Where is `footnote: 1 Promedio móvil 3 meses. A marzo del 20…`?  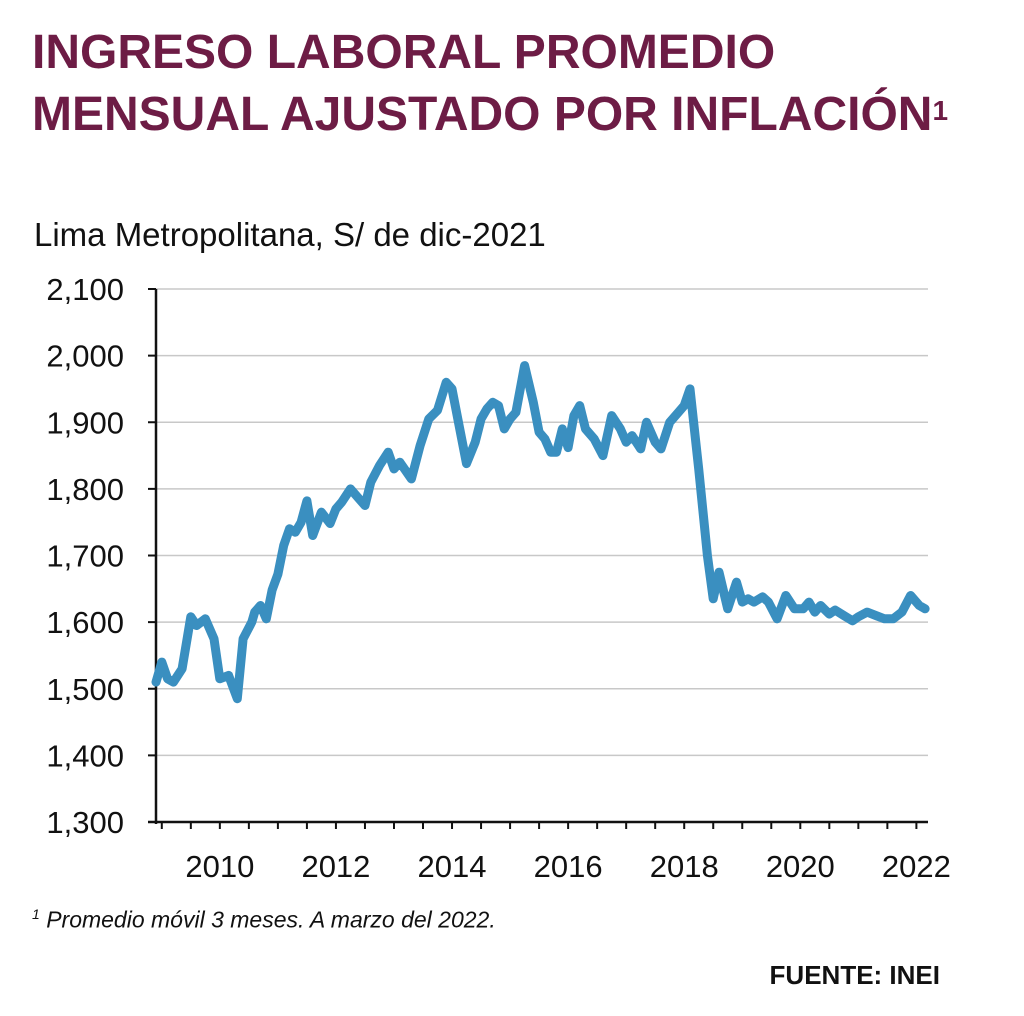
footnote: 1 Promedio móvil 3 meses. A marzo del 20… is located at coordinates (264, 920).